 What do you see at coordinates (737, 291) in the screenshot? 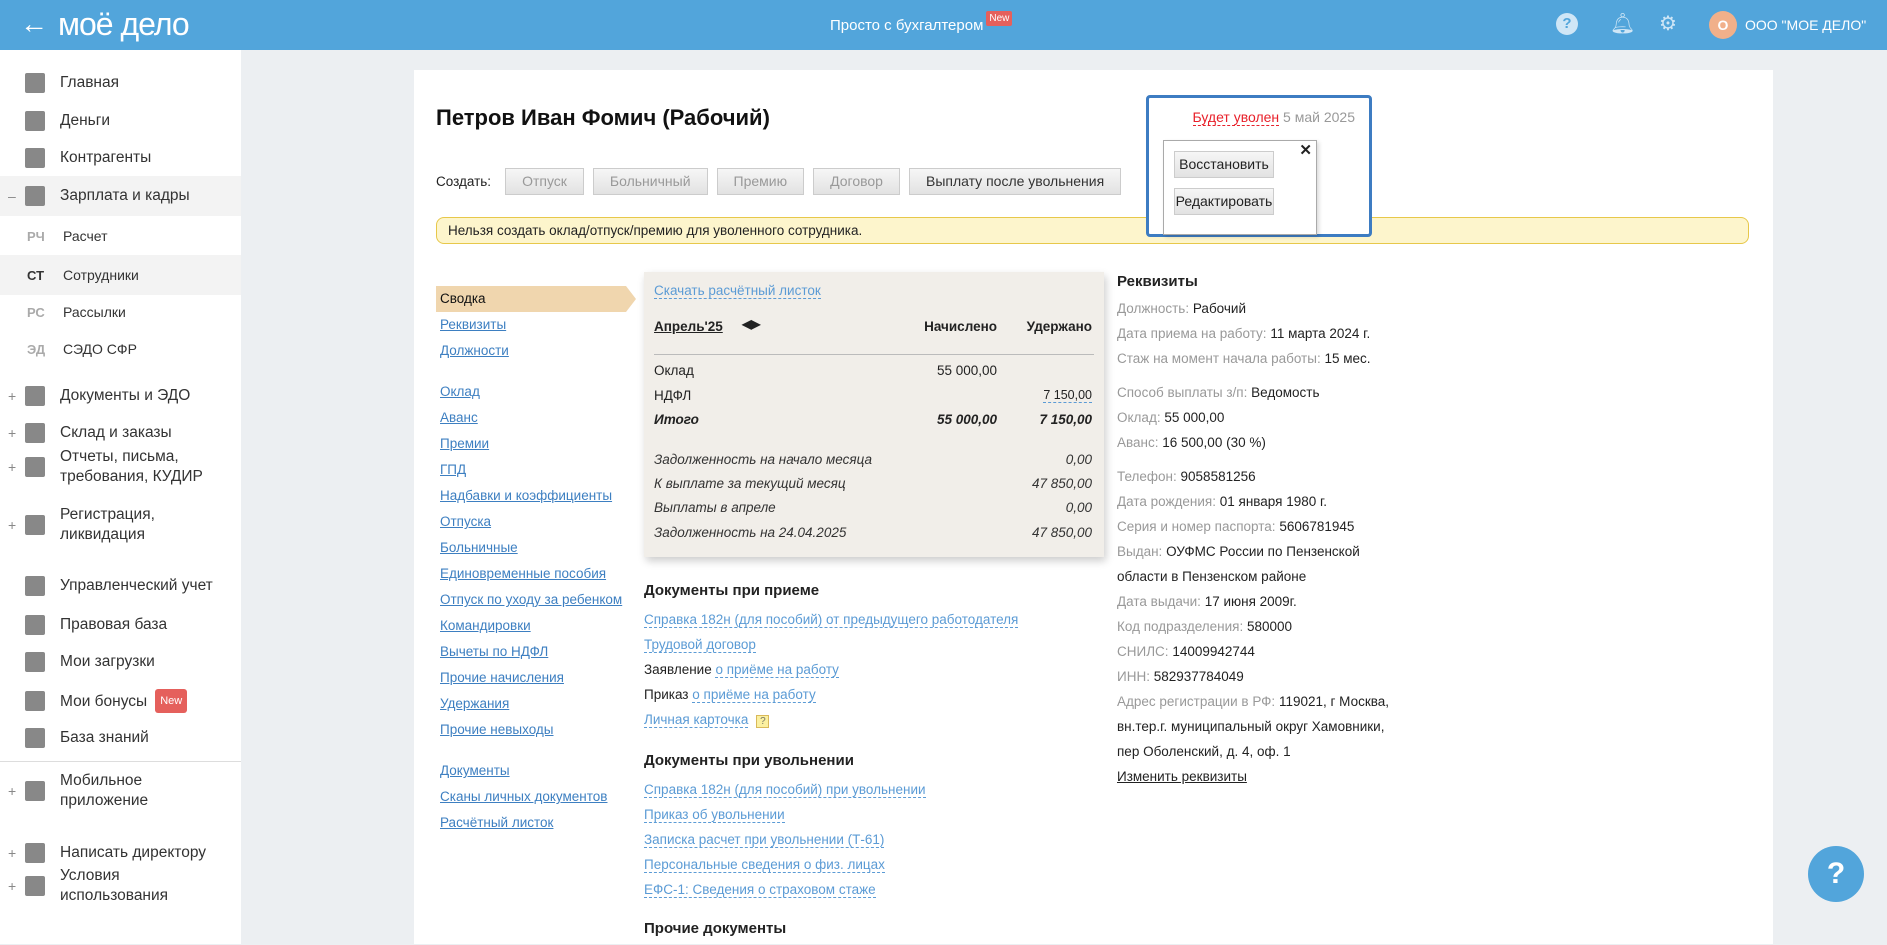
I see `download-payslip-link: Скачать расчётный листок` at bounding box center [737, 291].